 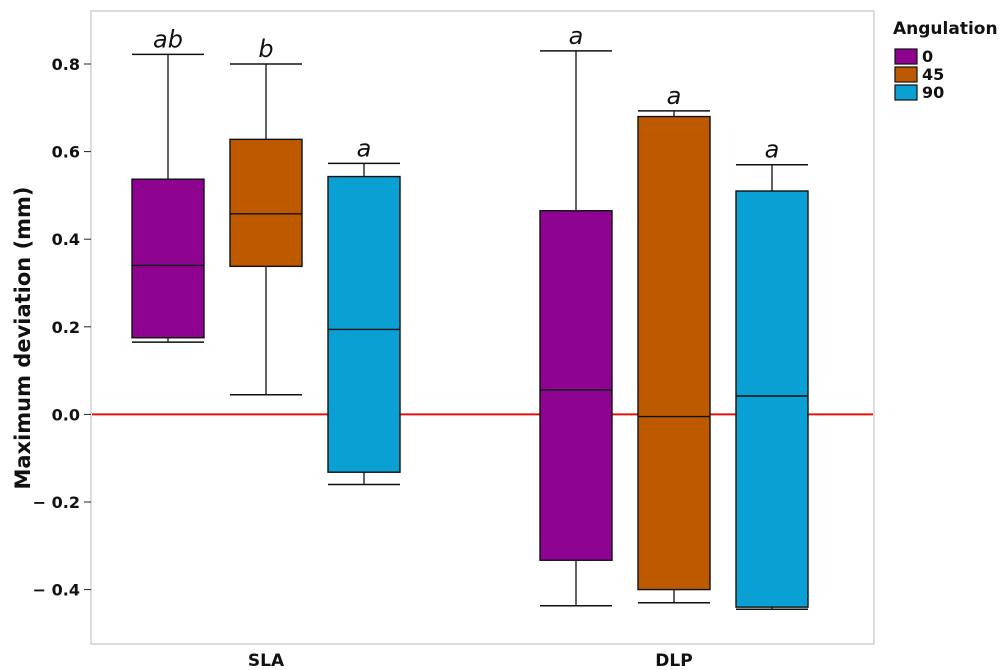 What do you see at coordinates (266, 660) in the screenshot?
I see `x-category-label: SLA` at bounding box center [266, 660].